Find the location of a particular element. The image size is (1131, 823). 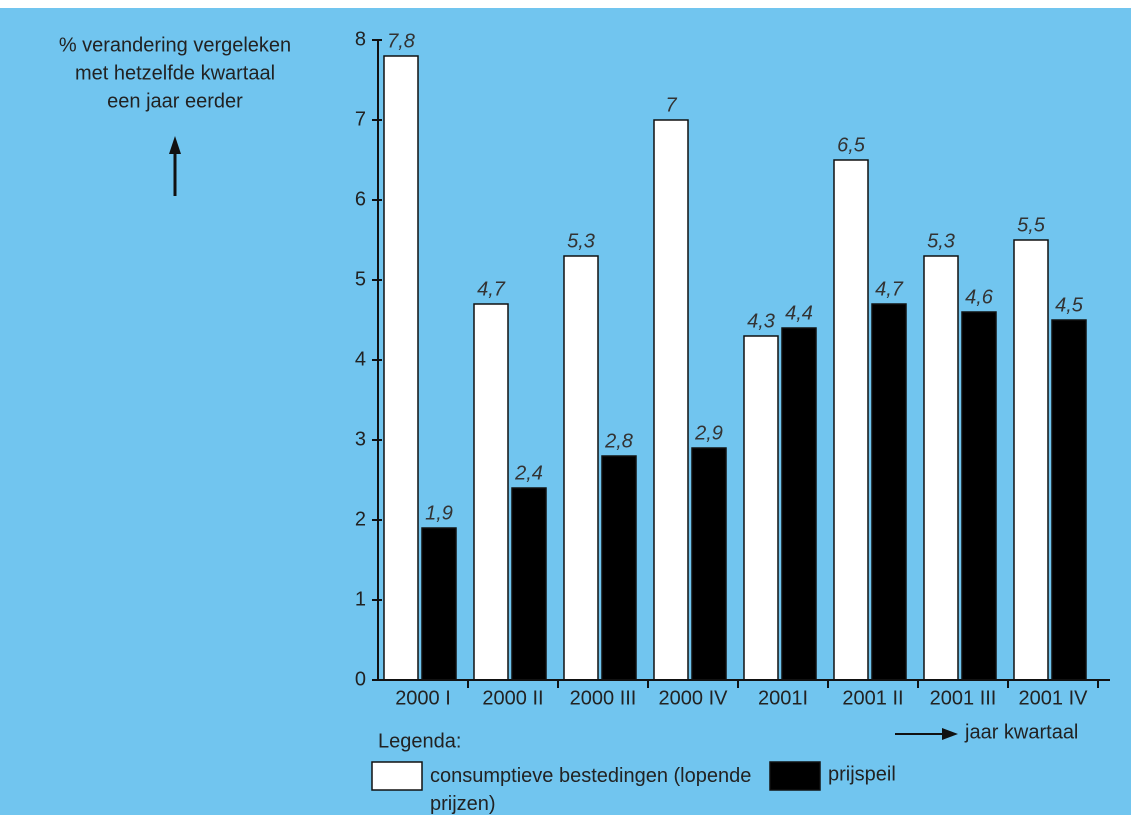

value-label: 2,4 is located at coordinates (528, 473).